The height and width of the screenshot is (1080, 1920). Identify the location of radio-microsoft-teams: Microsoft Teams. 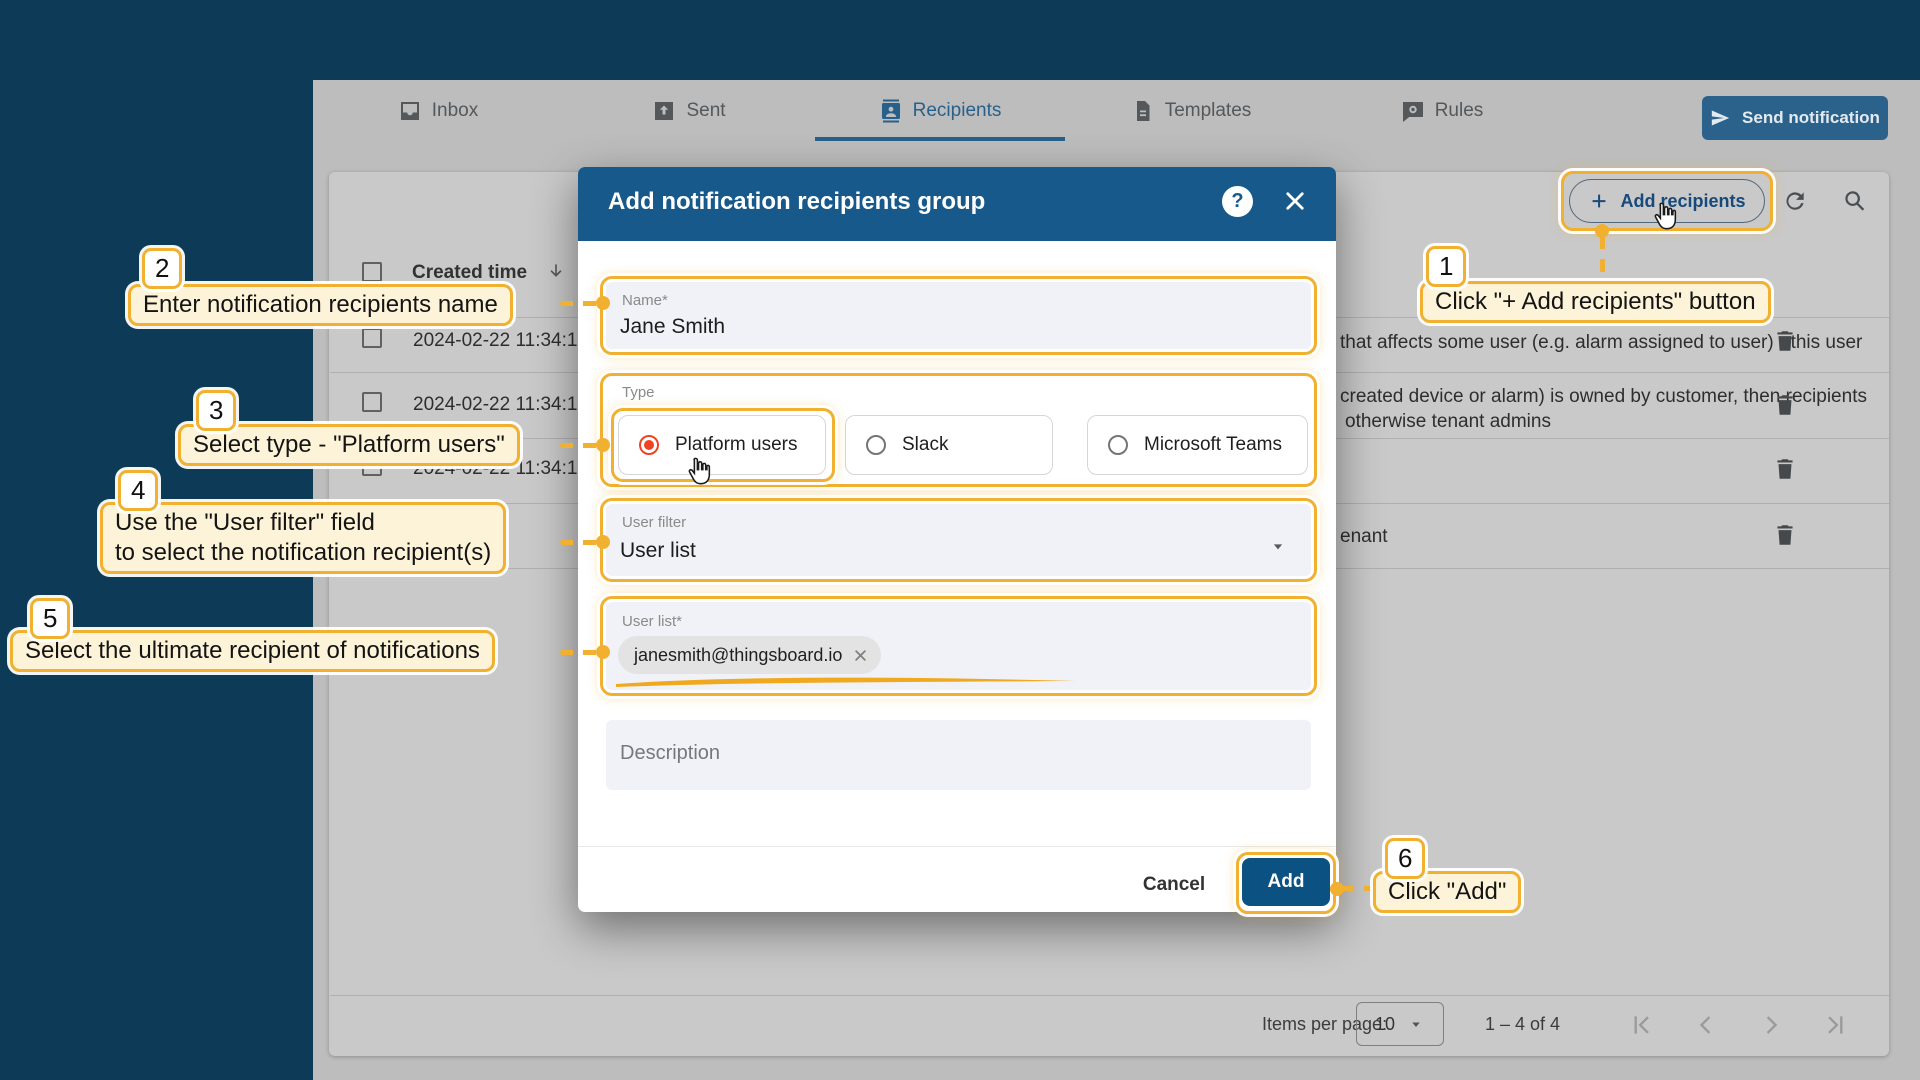
(1197, 445).